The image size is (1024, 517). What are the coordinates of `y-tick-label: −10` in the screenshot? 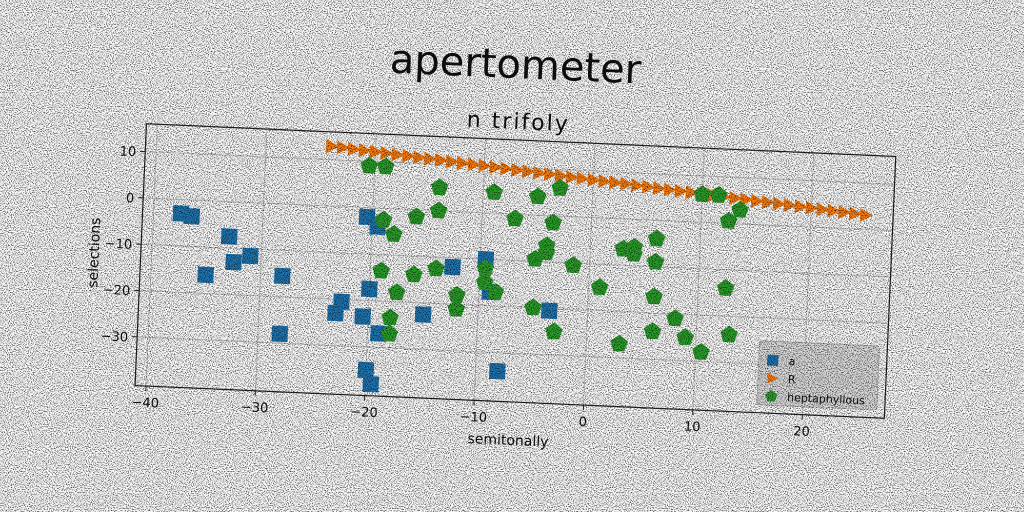 It's located at (118, 245).